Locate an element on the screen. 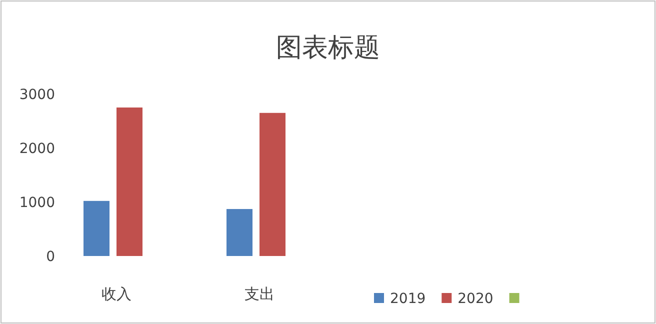 Image resolution: width=656 pixels, height=324 pixels. y-tick-label: 1000 is located at coordinates (37, 203).